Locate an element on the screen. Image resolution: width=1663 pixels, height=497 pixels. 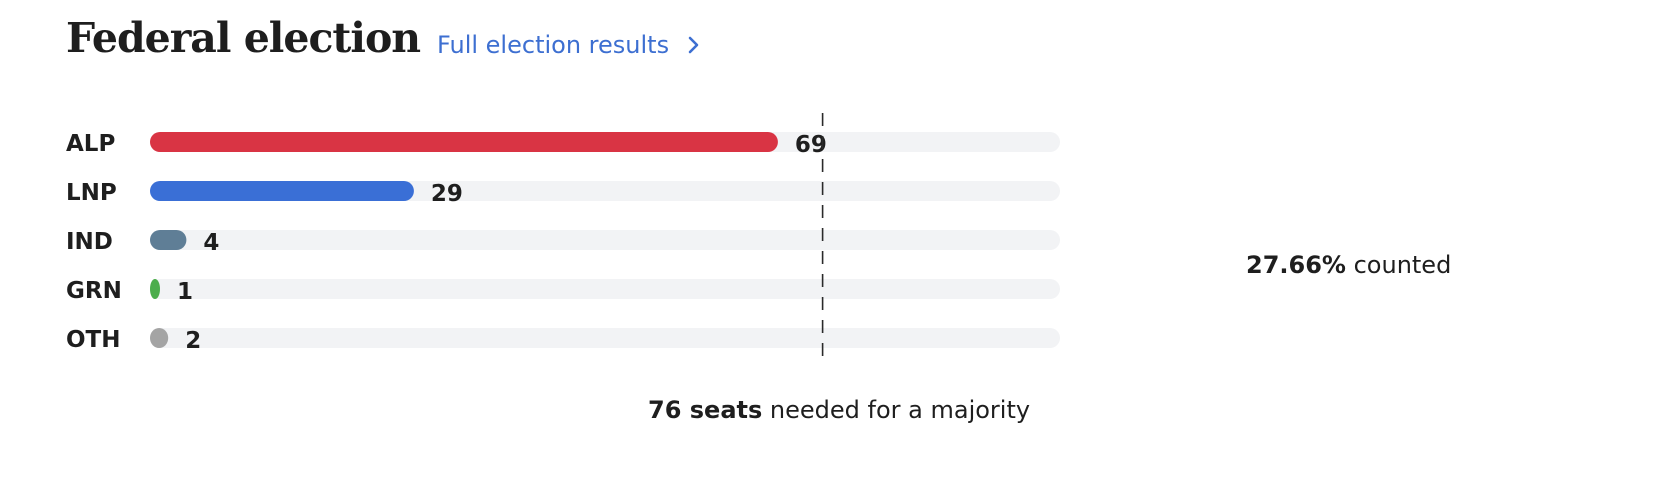
value-label-lnp: 29 is located at coordinates (447, 194).